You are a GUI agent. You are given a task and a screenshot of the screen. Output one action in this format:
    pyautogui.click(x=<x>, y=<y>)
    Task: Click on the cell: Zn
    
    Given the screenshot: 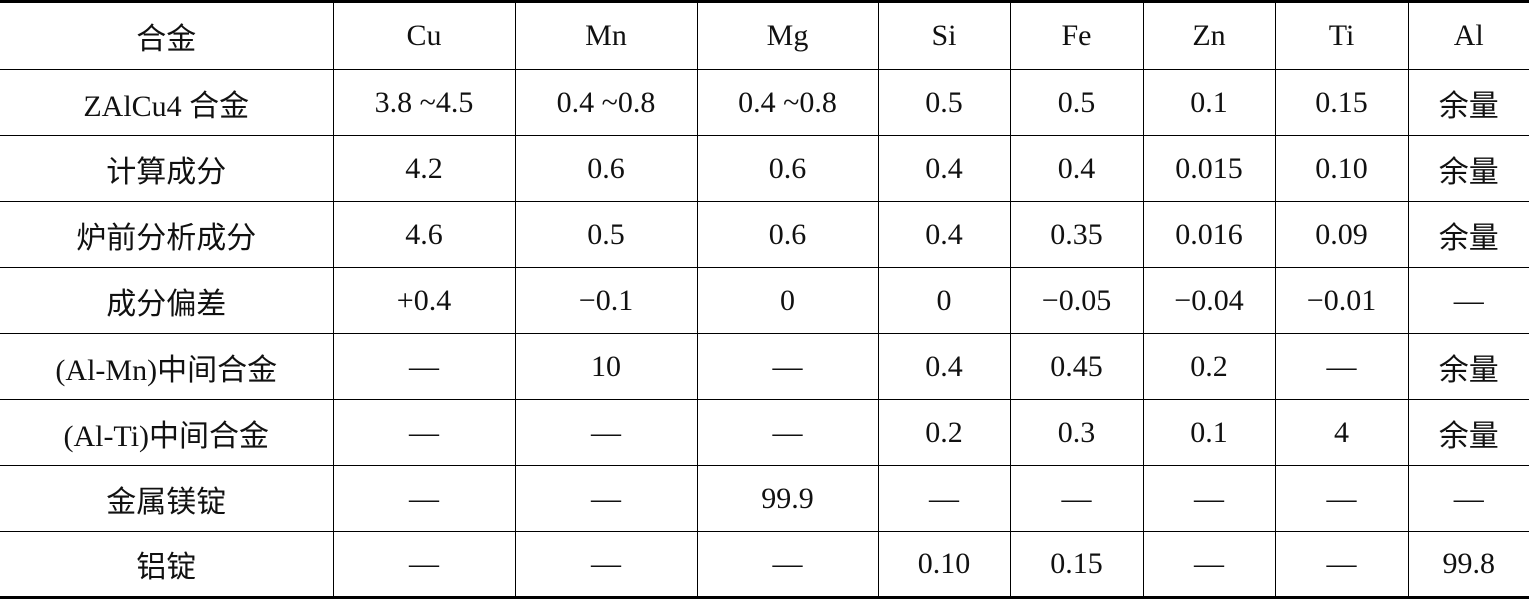 What is the action you would take?
    pyautogui.click(x=1208, y=35)
    